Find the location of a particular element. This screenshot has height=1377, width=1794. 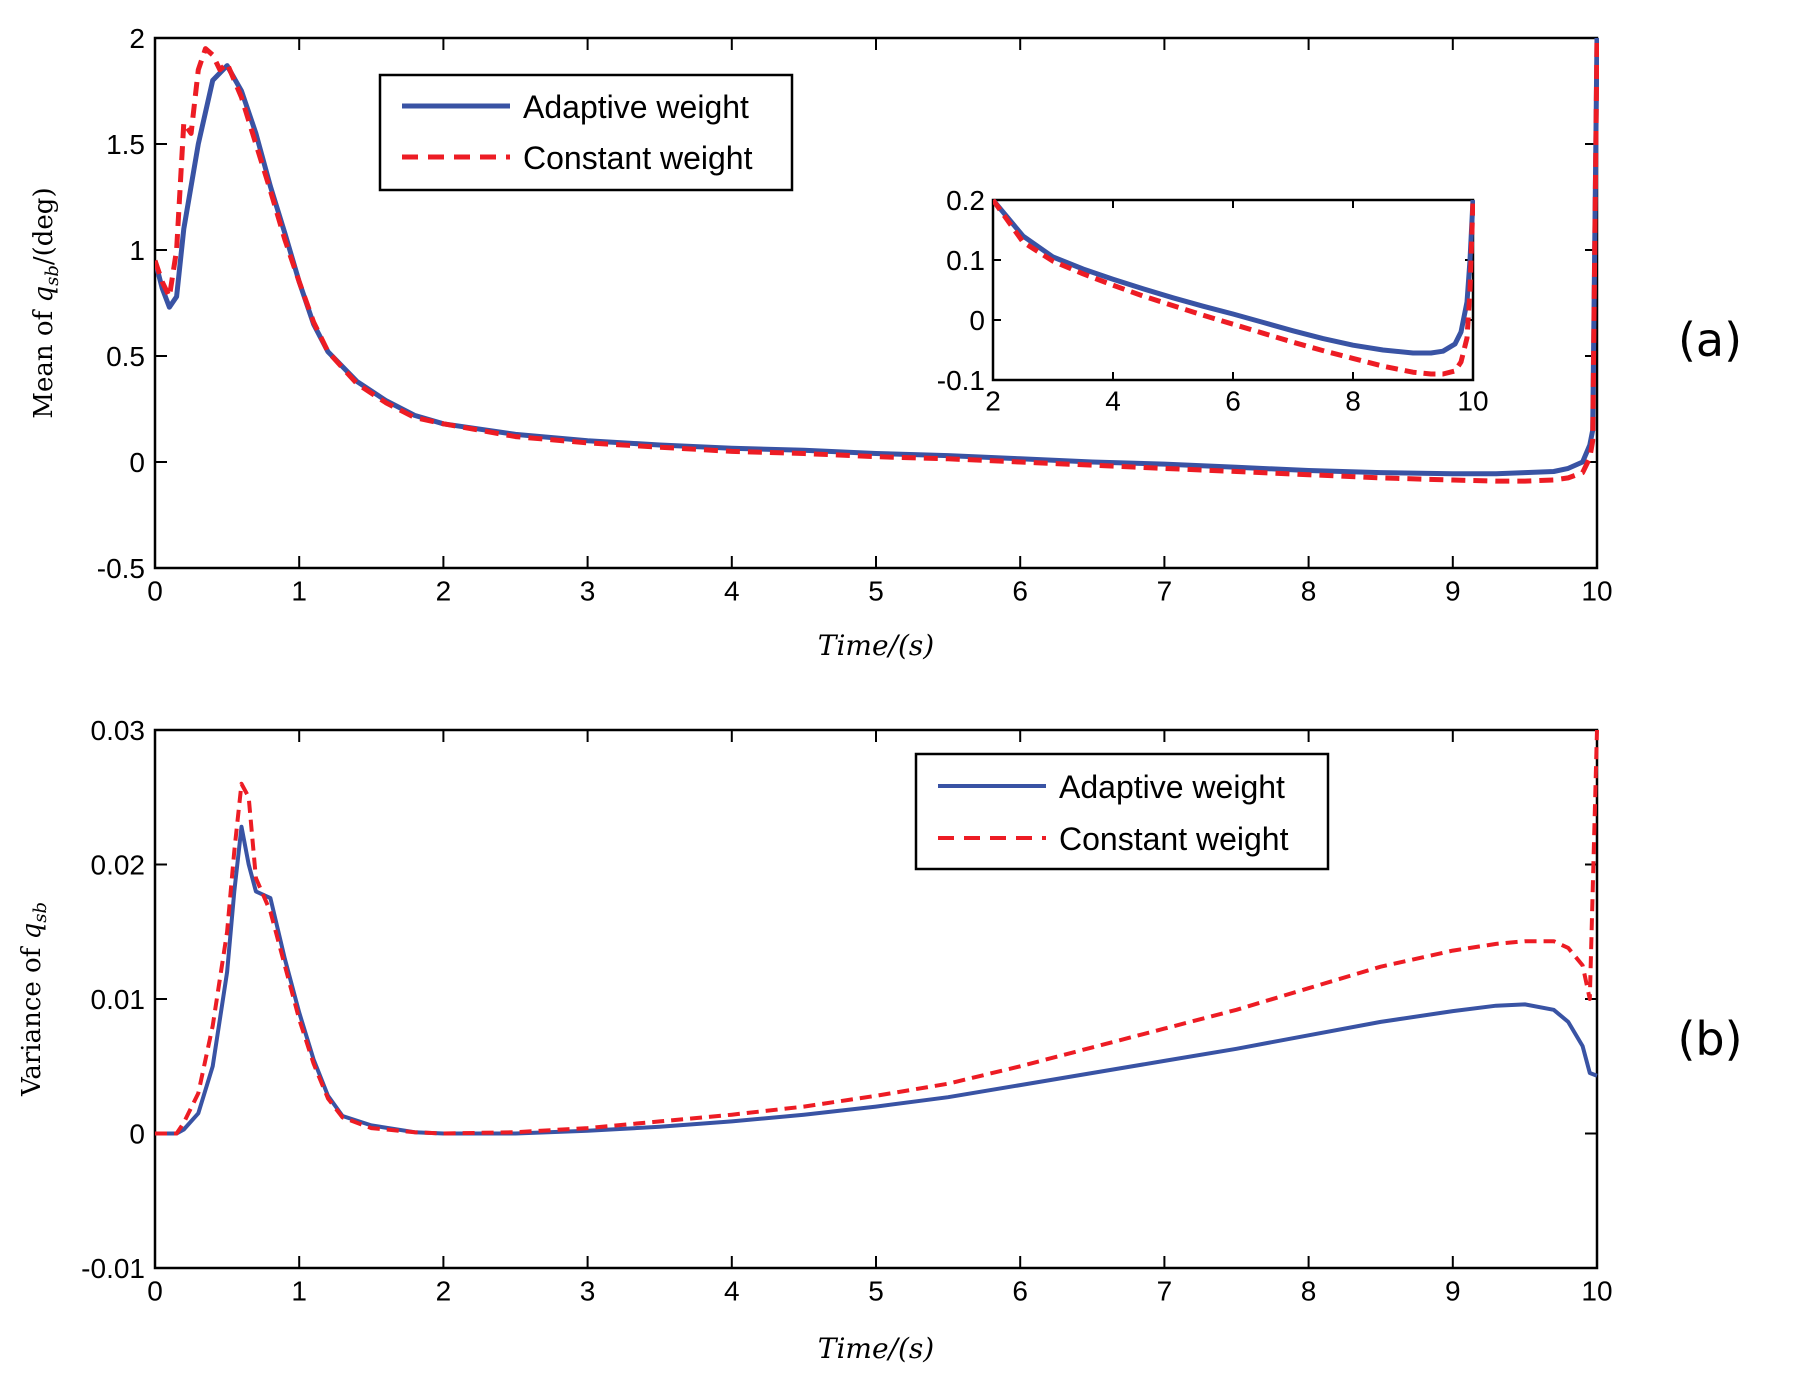

panel-b-y-tick-label: -0.01 is located at coordinates (113, 1268).